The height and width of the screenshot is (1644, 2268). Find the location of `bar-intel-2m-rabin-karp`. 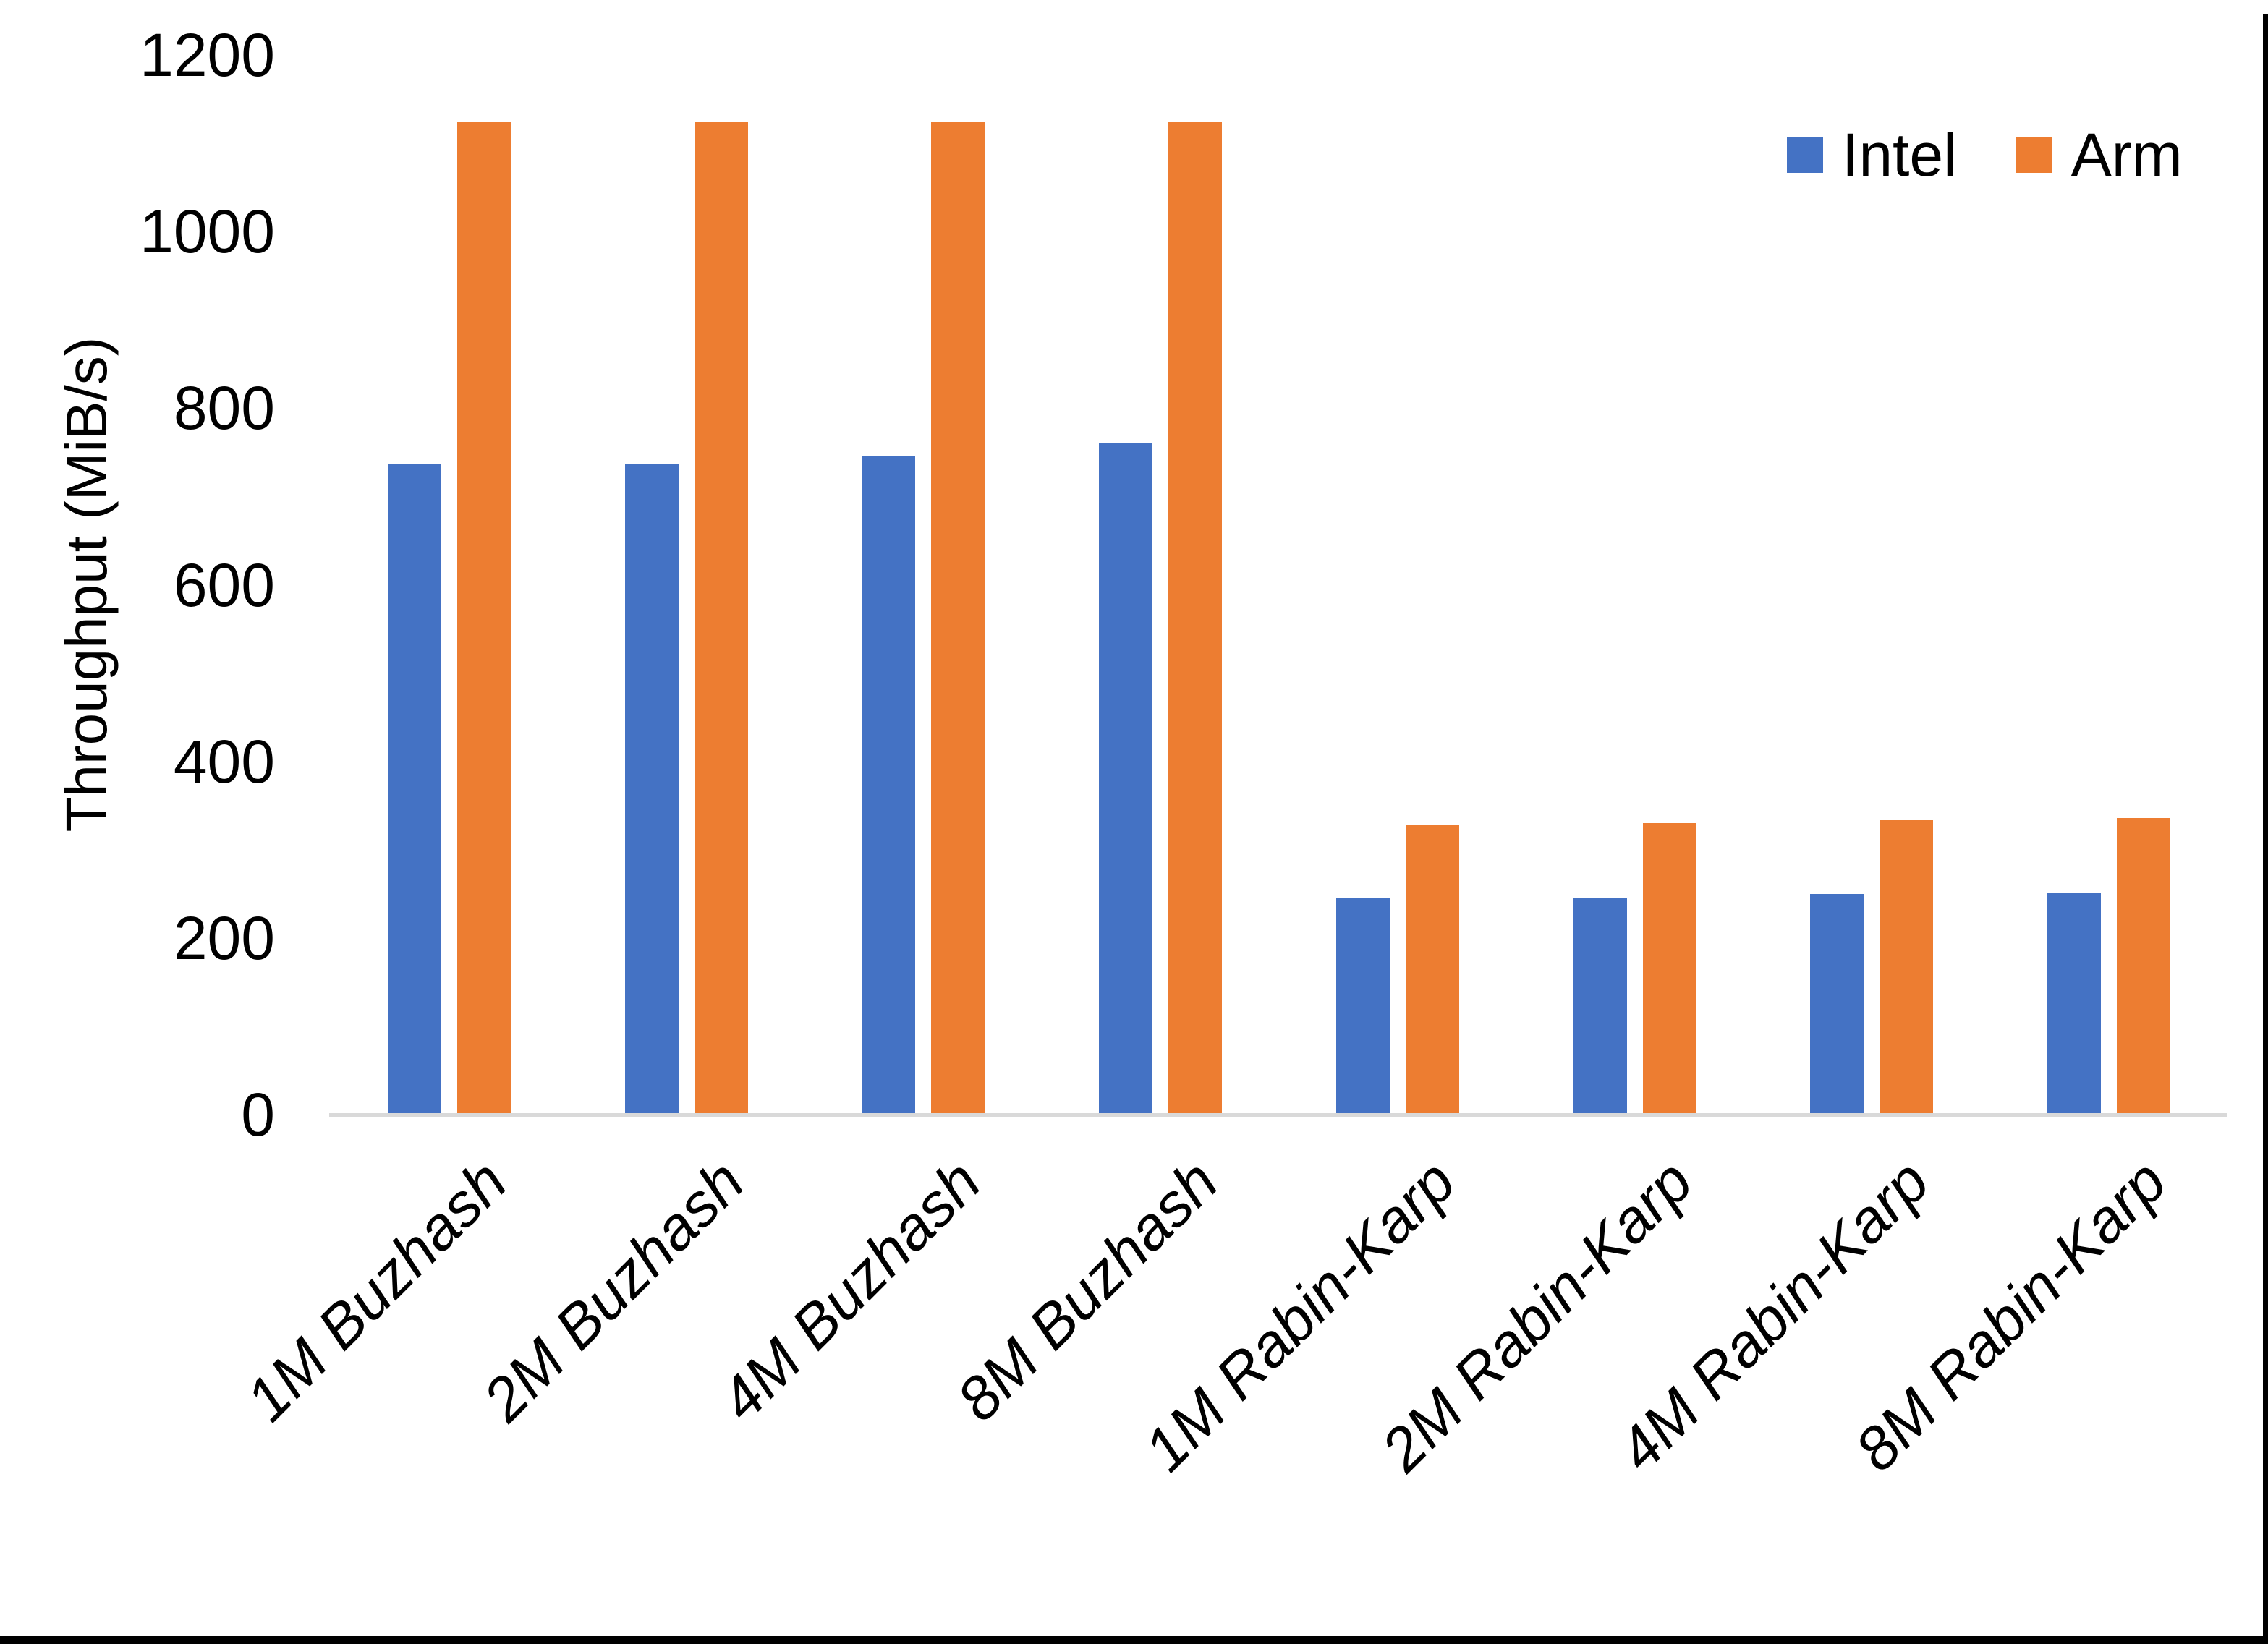

bar-intel-2m-rabin-karp is located at coordinates (1600, 1006).